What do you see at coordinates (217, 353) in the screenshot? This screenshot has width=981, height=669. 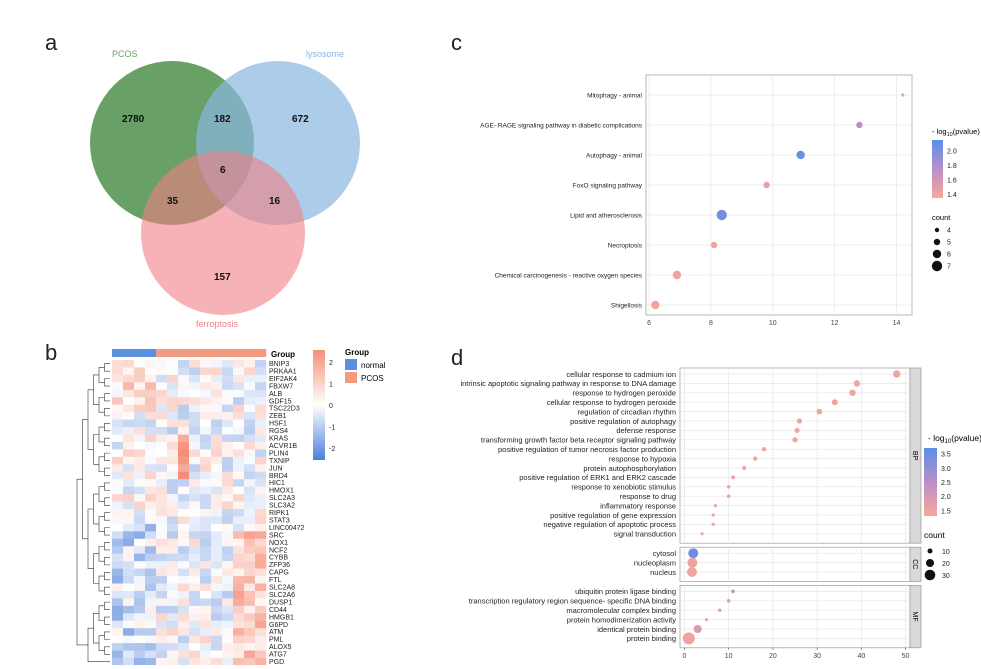 I see `group-bar-cell` at bounding box center [217, 353].